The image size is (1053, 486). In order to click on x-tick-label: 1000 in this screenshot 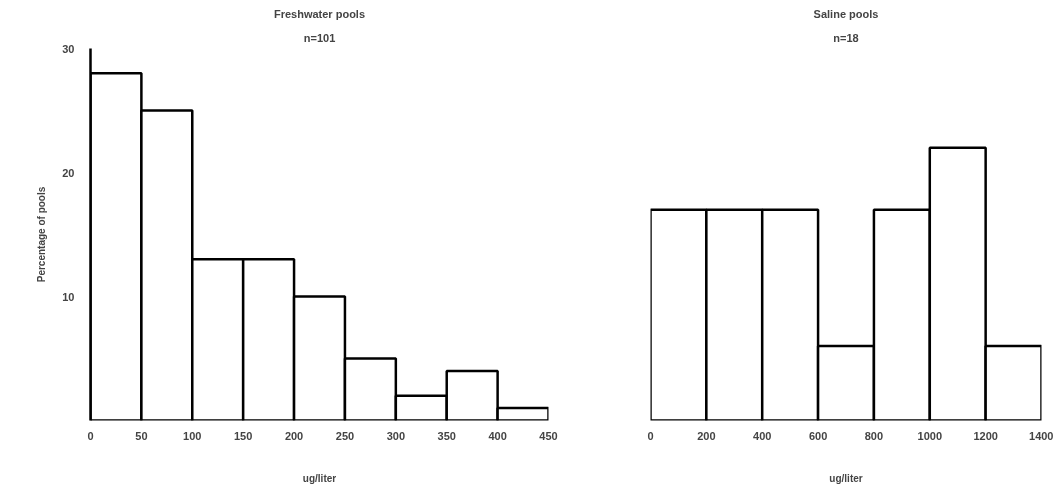, I will do `click(930, 435)`.